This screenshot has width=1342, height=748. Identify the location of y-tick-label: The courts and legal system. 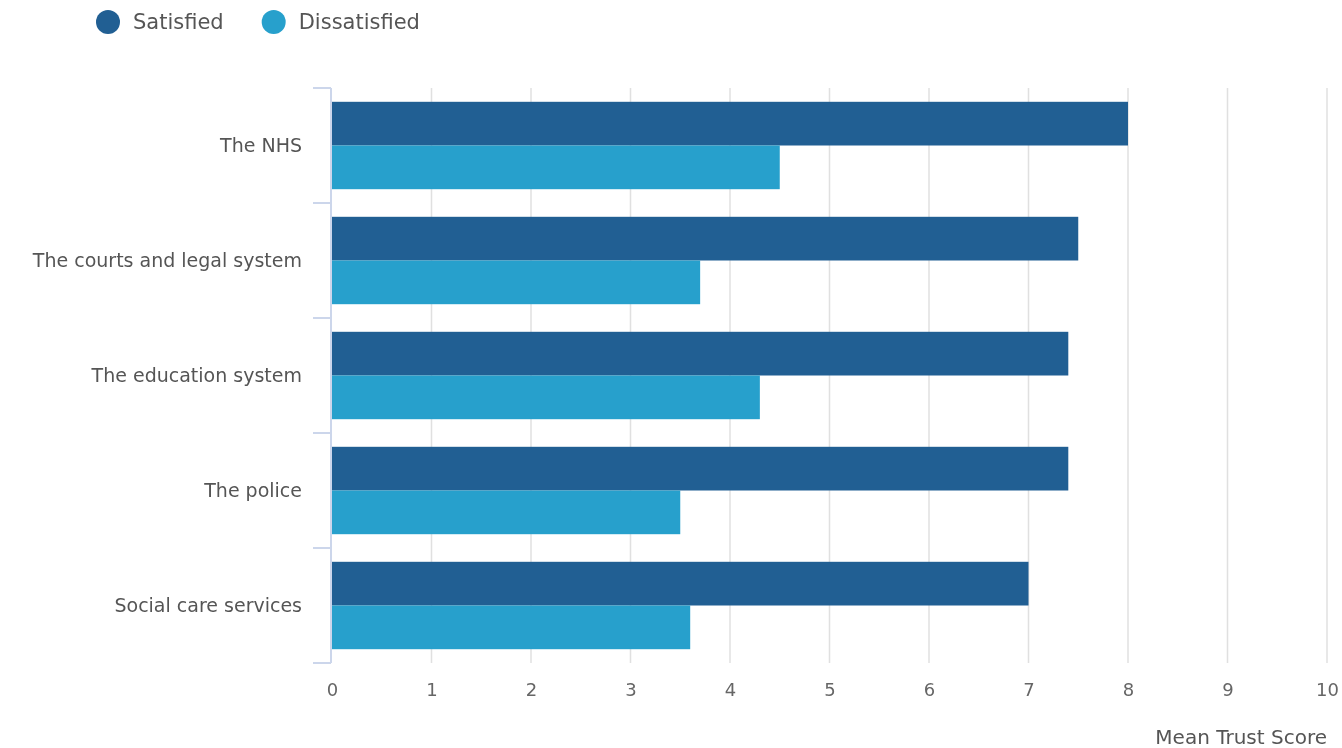
(166, 260).